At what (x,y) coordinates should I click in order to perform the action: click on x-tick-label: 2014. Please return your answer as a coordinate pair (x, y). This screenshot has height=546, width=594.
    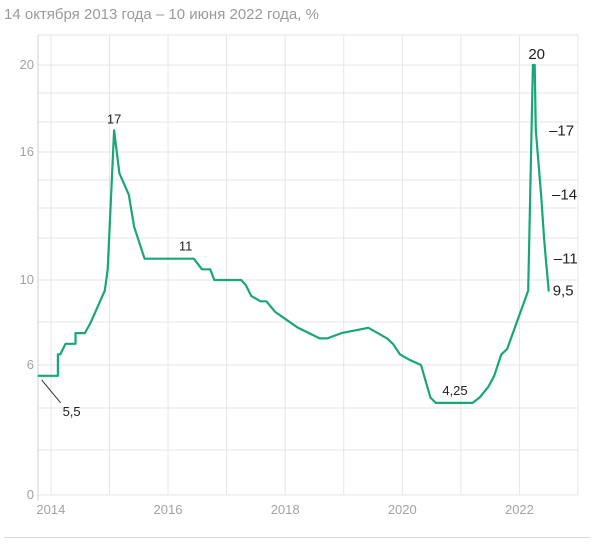
    Looking at the image, I should click on (50, 509).